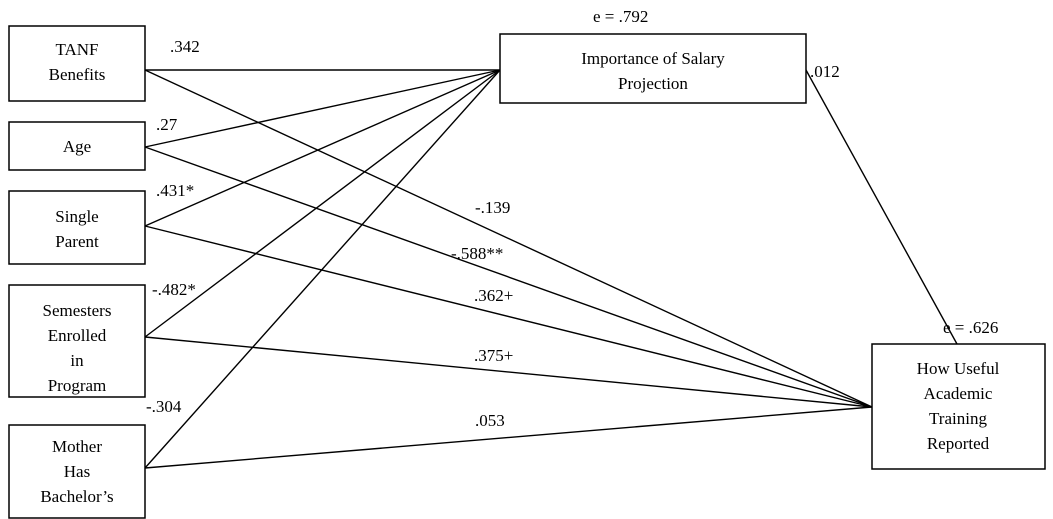  Describe the element at coordinates (77, 241) in the screenshot. I see `node-single-line-2: Parent` at that location.